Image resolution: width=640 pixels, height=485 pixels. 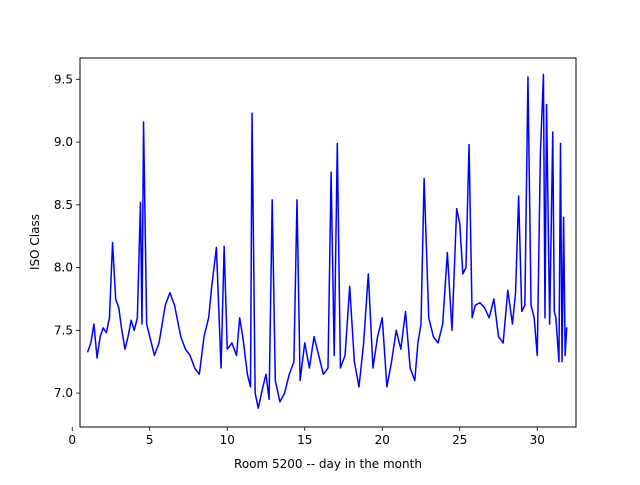 I want to click on y-axis: 7.0 7.5 8.0 8.5 9.0 9.5, so click(x=67, y=236).